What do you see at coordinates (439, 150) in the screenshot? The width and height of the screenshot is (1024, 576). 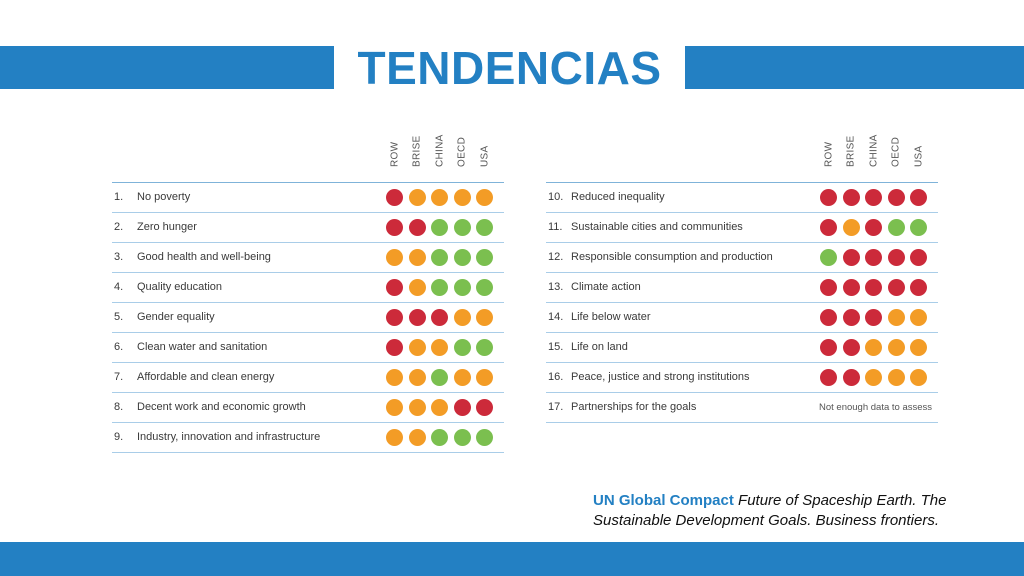 I see `column-header-label: CHINA` at bounding box center [439, 150].